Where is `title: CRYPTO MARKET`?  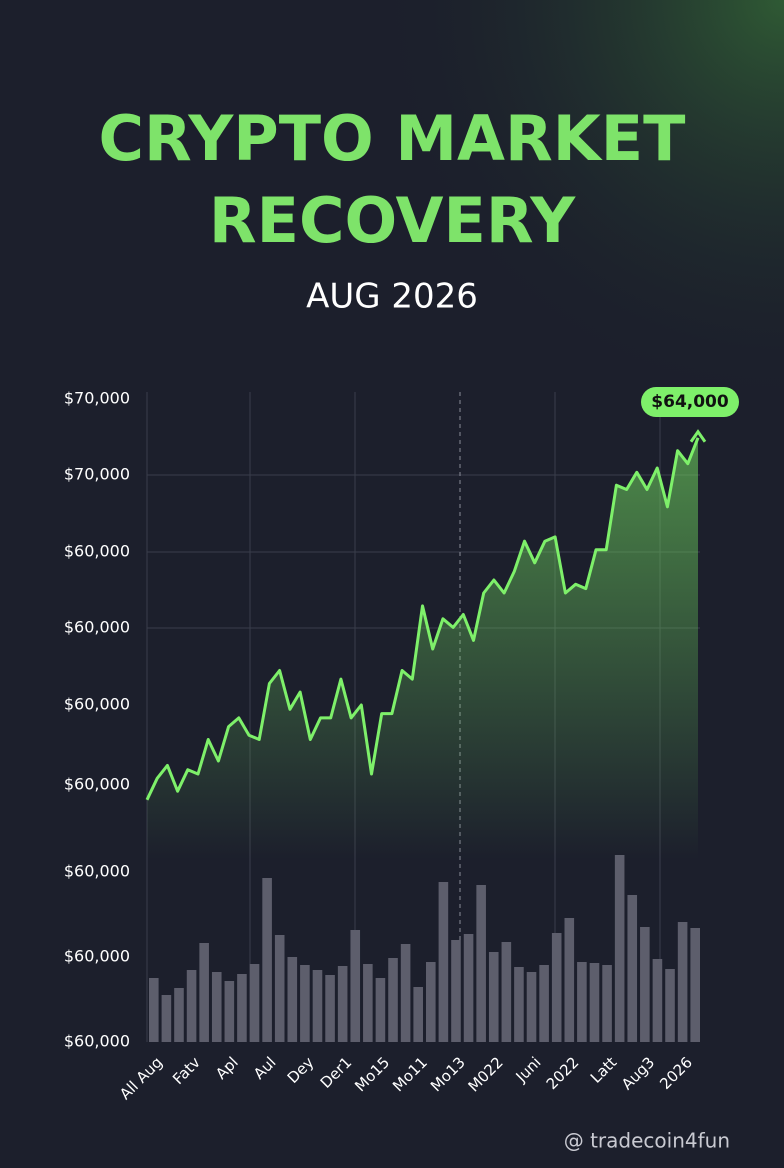
title: CRYPTO MARKET is located at coordinates (392, 138).